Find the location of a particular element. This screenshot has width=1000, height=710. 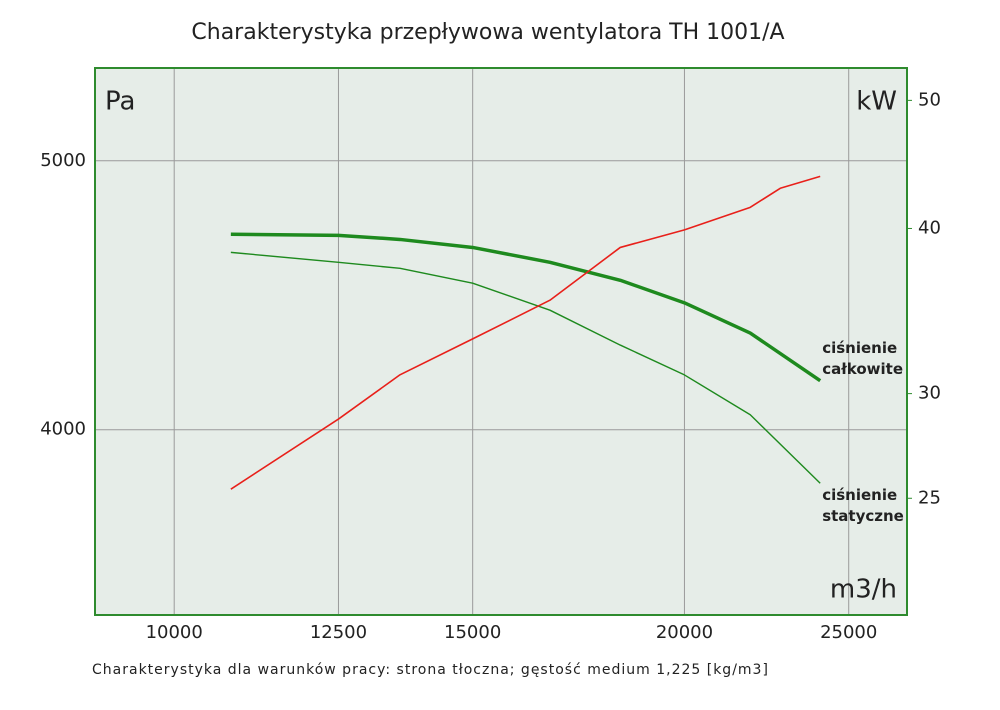

x-tick-label: 20000 is located at coordinates (684, 632).